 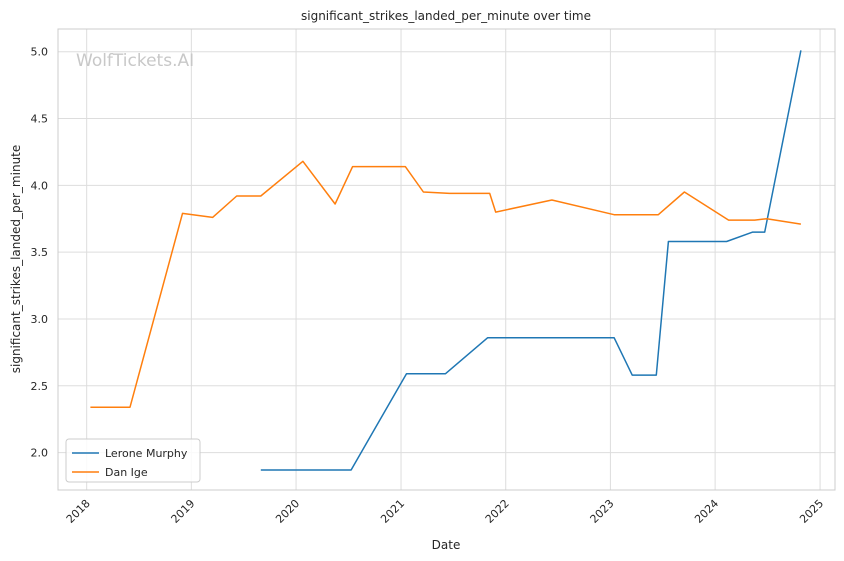 I want to click on y-tick-label: 2.0, so click(x=40, y=453).